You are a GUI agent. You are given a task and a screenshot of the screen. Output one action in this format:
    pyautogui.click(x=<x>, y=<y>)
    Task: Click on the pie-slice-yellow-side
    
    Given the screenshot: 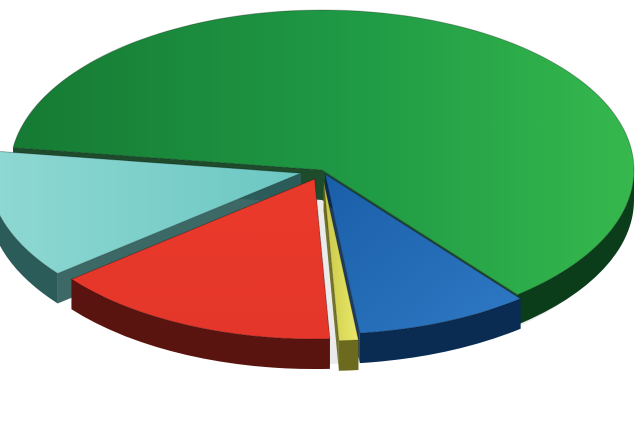 What is the action you would take?
    pyautogui.click(x=348, y=355)
    